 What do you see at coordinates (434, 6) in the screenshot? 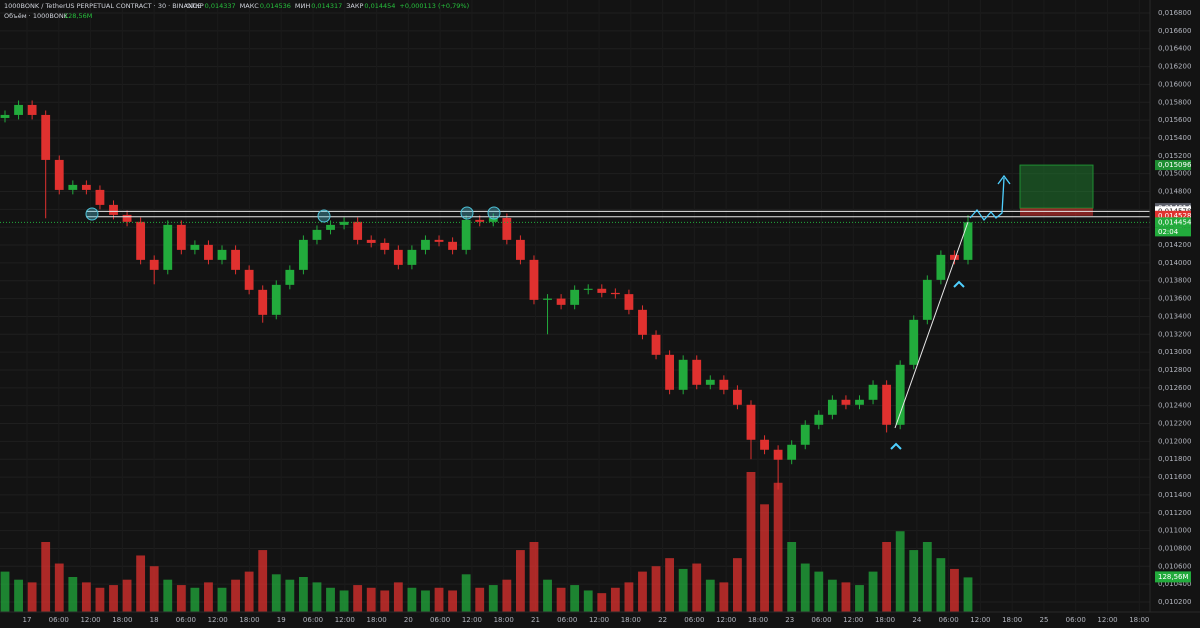
I see `change: +0,000113 (+0,79%)` at bounding box center [434, 6].